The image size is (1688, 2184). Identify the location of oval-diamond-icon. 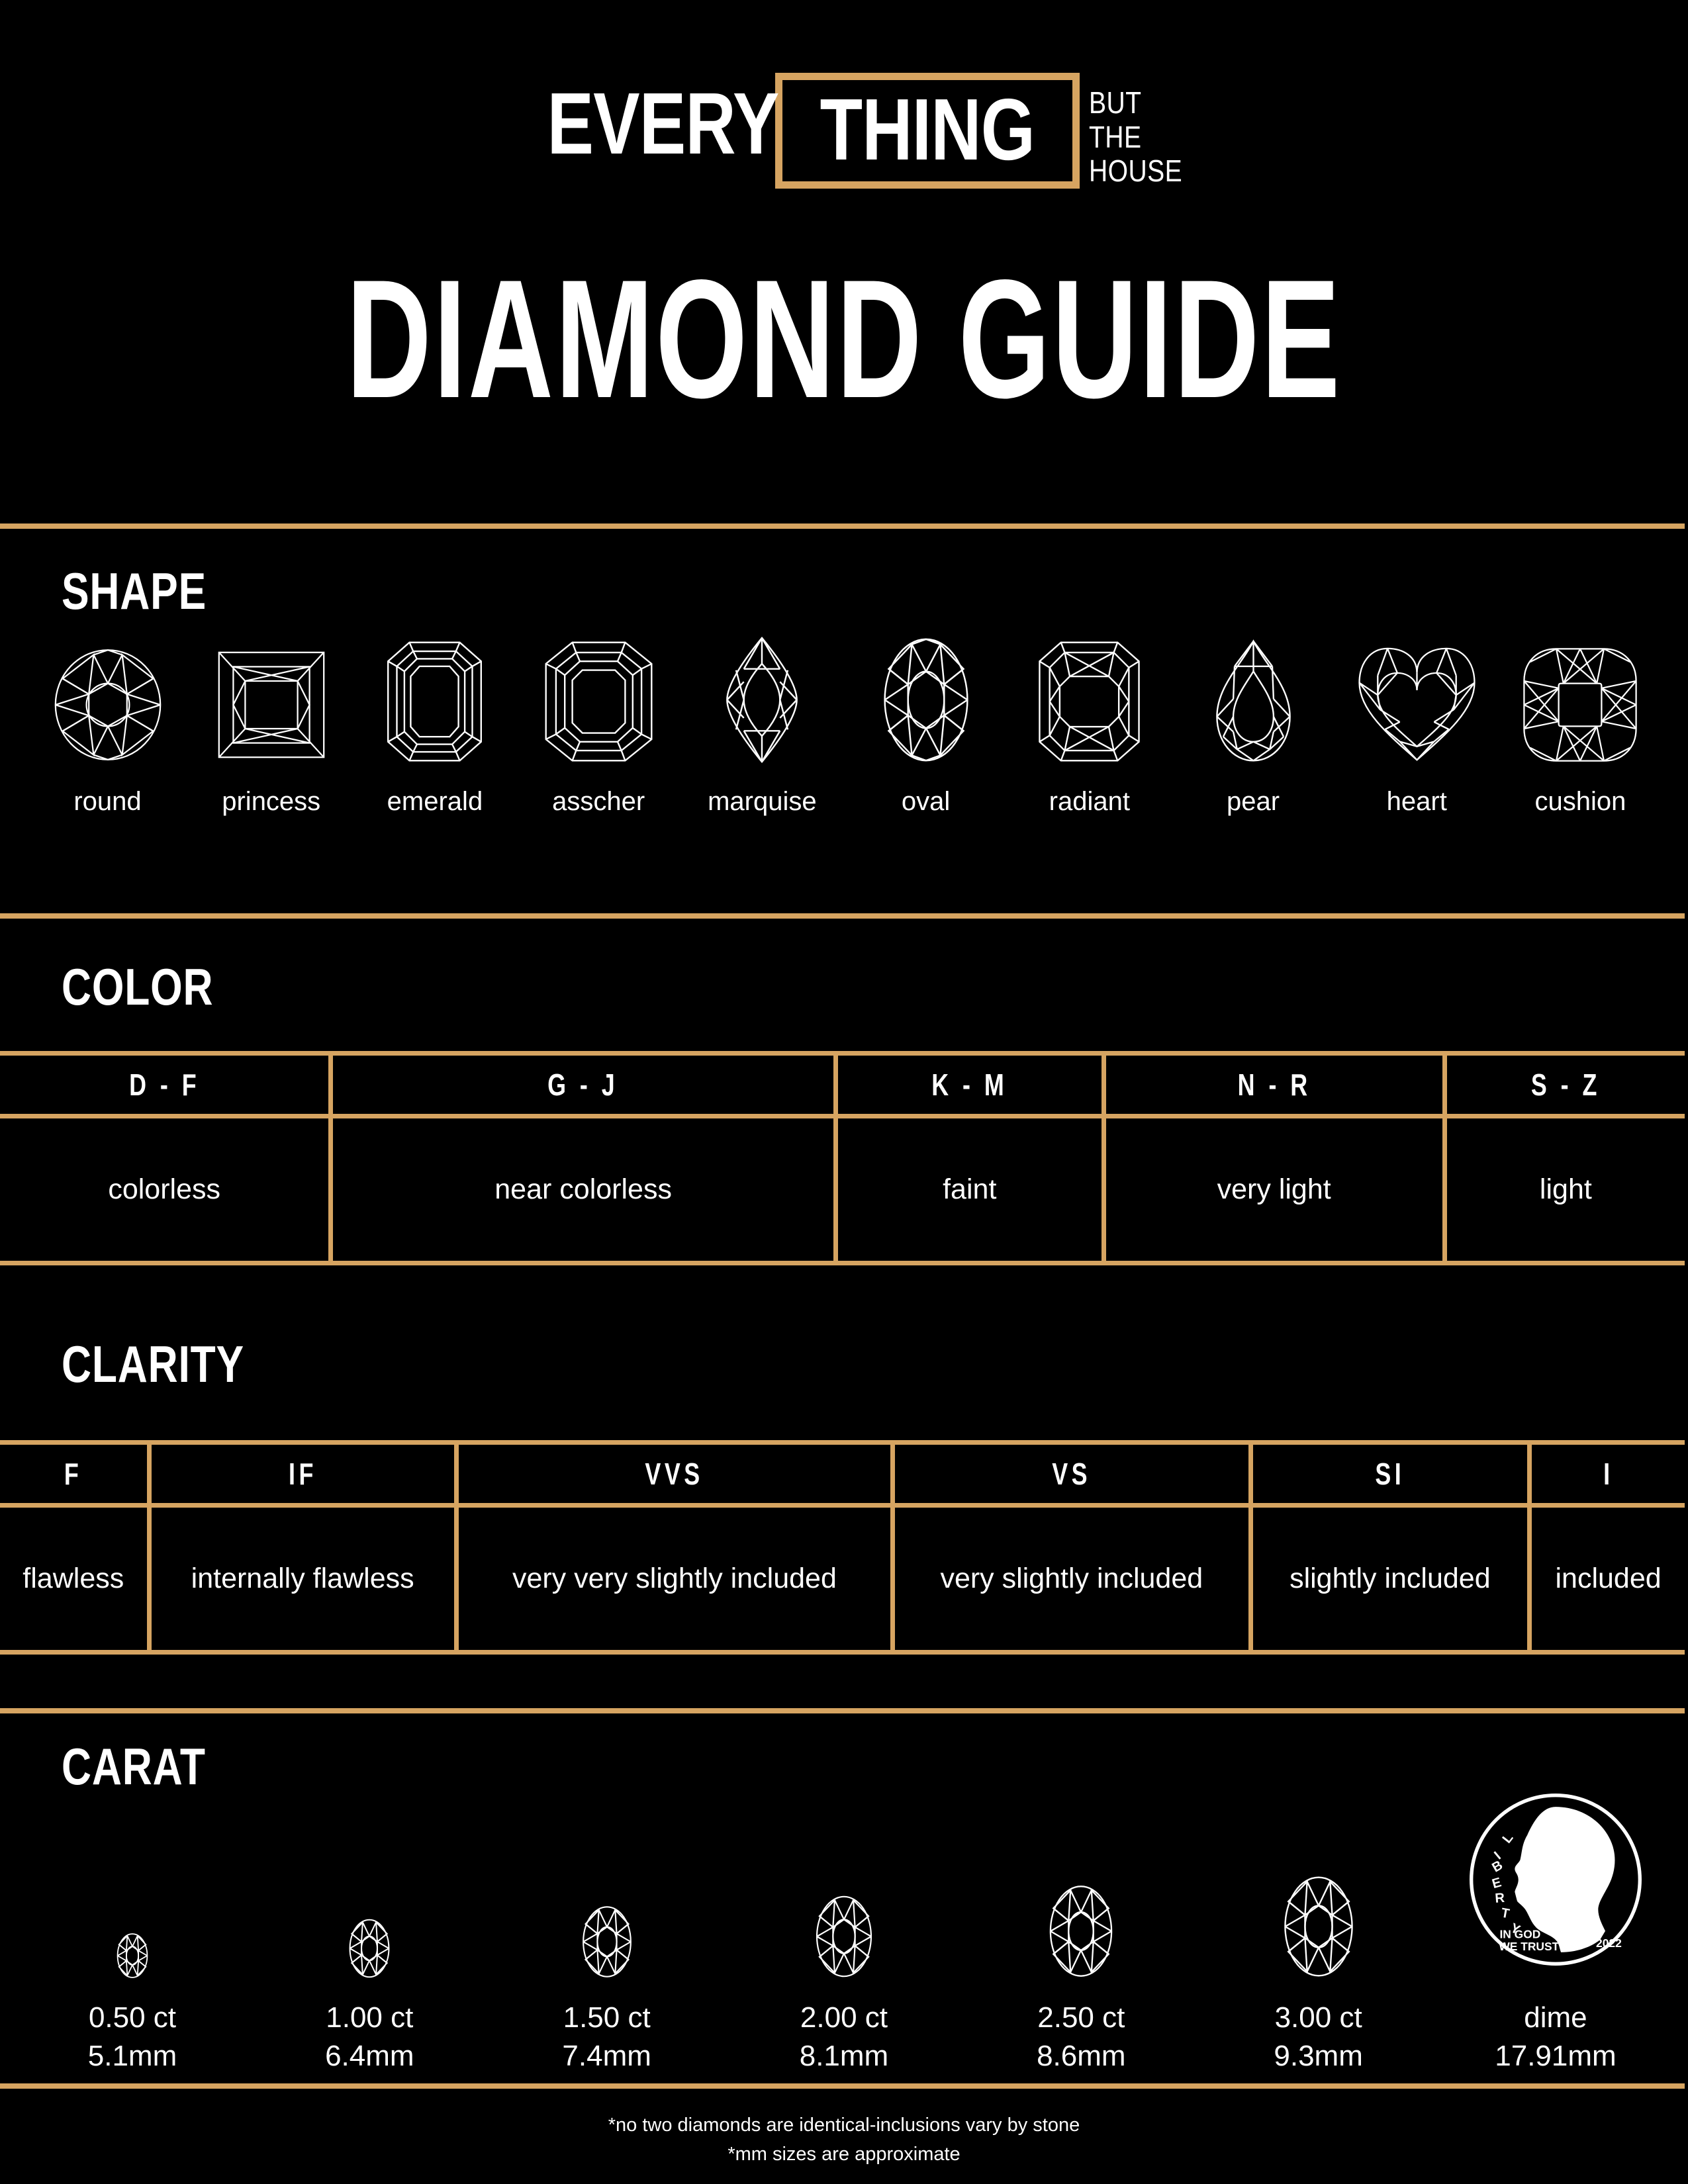
(925, 700).